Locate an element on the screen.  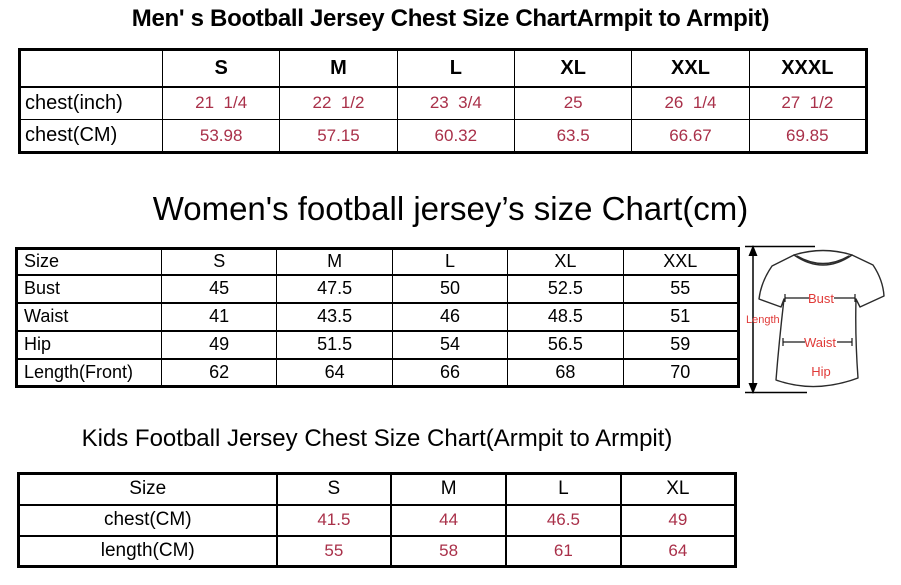
table-row: length(CM) 55 58 61 64 is located at coordinates (377, 551).